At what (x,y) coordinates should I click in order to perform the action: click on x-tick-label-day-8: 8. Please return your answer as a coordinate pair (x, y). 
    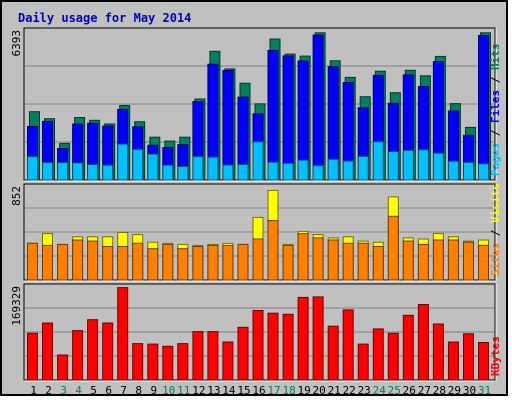
    Looking at the image, I should click on (138, 390).